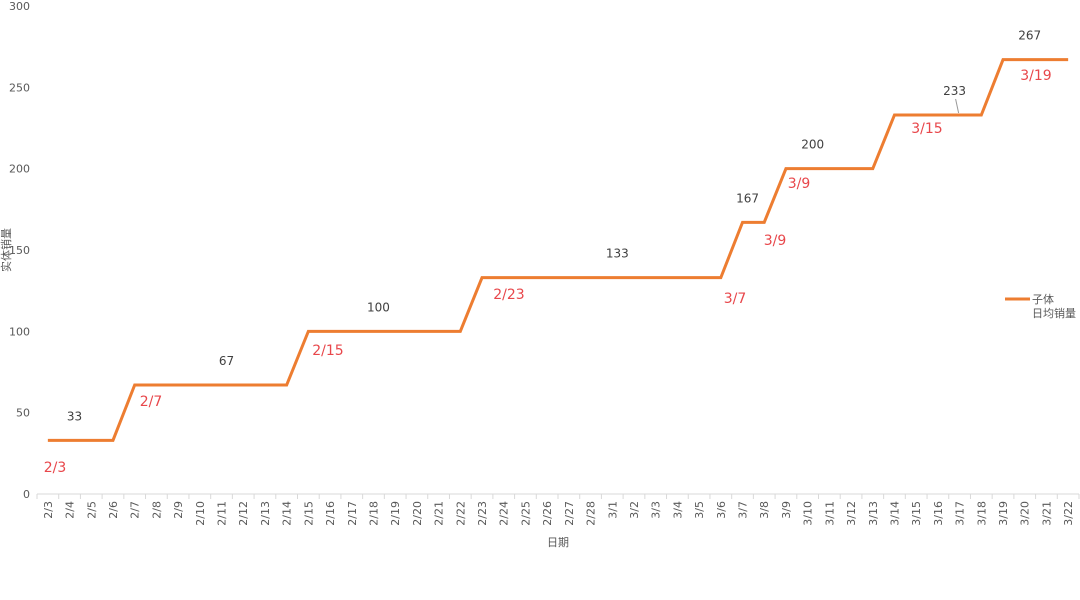  I want to click on annotation: 2/7, so click(151, 402).